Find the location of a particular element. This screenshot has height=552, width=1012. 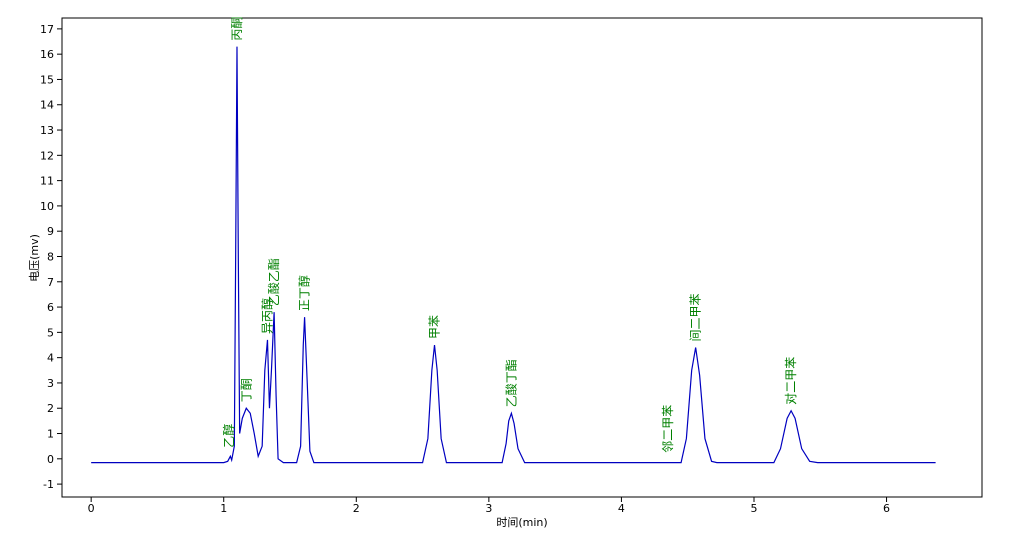

x-tick-label: 4 is located at coordinates (621, 508).